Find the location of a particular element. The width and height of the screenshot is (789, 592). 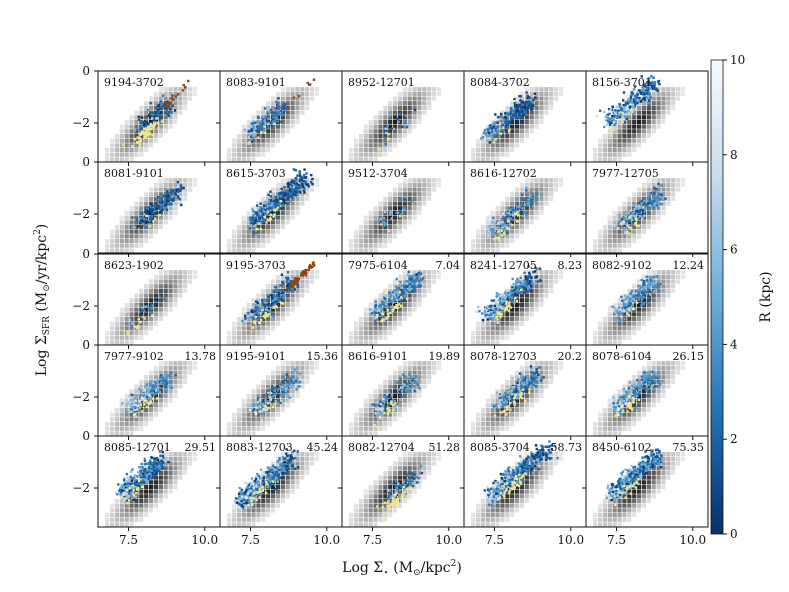

panel-8156-3701: 8156-3701 is located at coordinates (645, 118).